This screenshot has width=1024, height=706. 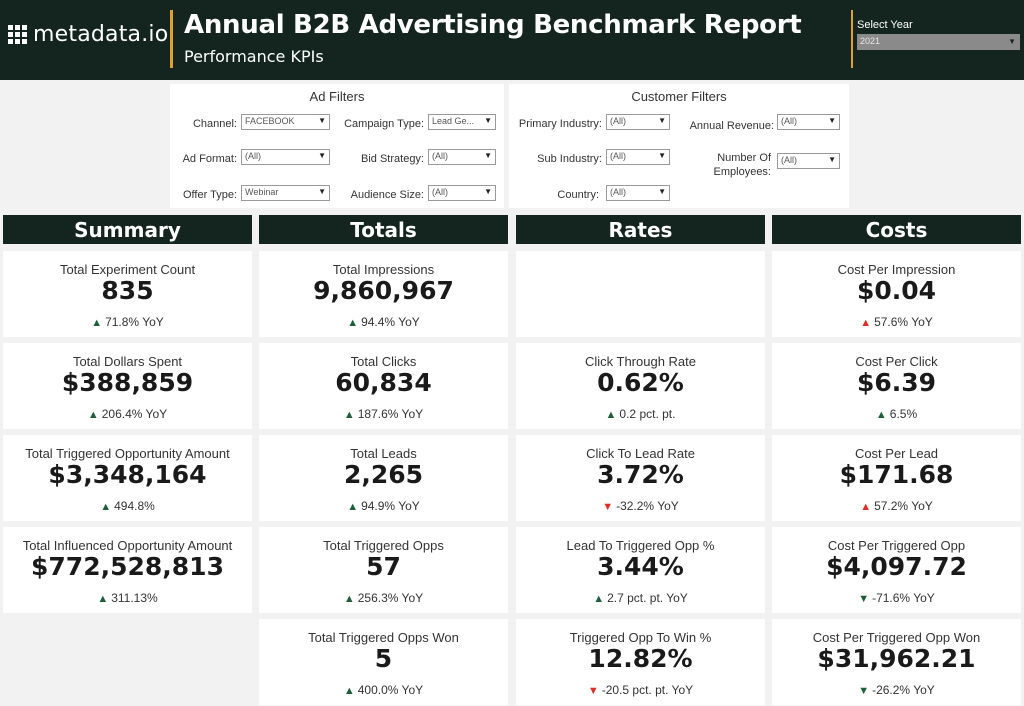 I want to click on kpi-change-text: 57.2% YoY, so click(x=903, y=506).